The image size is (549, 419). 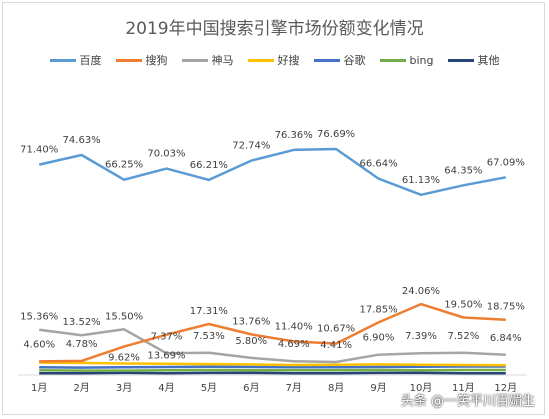 What do you see at coordinates (209, 165) in the screenshot?
I see `data-label: 66.21%` at bounding box center [209, 165].